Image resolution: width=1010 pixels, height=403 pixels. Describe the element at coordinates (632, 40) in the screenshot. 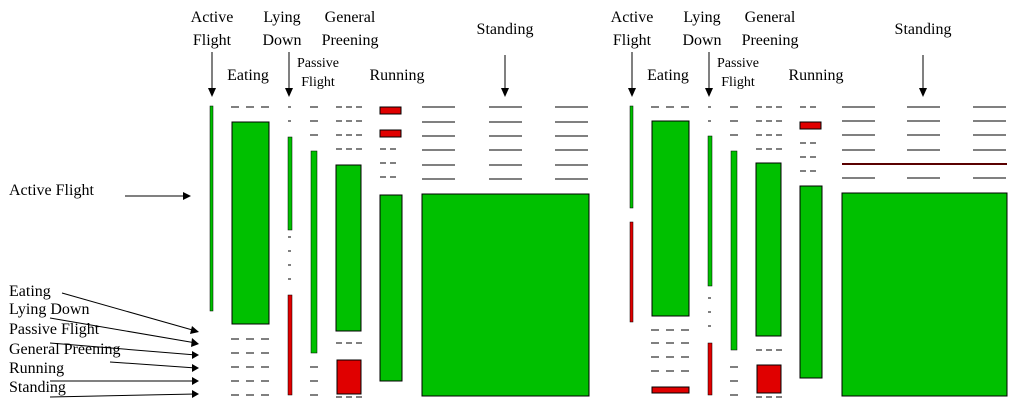

I see `right-label-active-flight-line2: Flight` at that location.